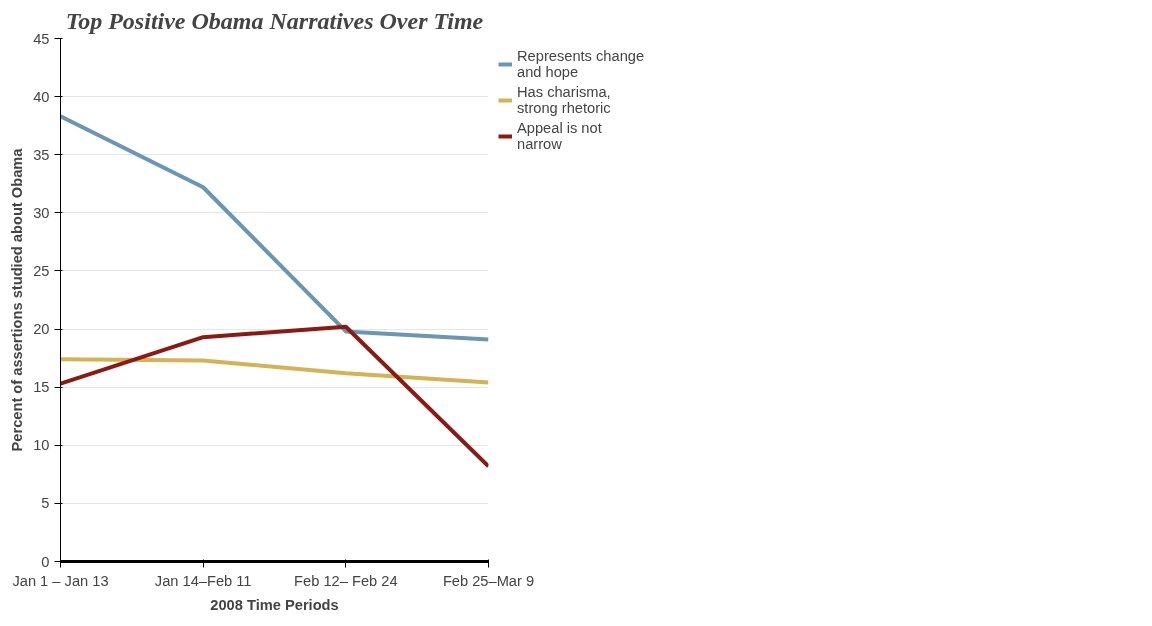 The width and height of the screenshot is (1152, 626). What do you see at coordinates (41, 154) in the screenshot?
I see `y-tick-label: 35` at bounding box center [41, 154].